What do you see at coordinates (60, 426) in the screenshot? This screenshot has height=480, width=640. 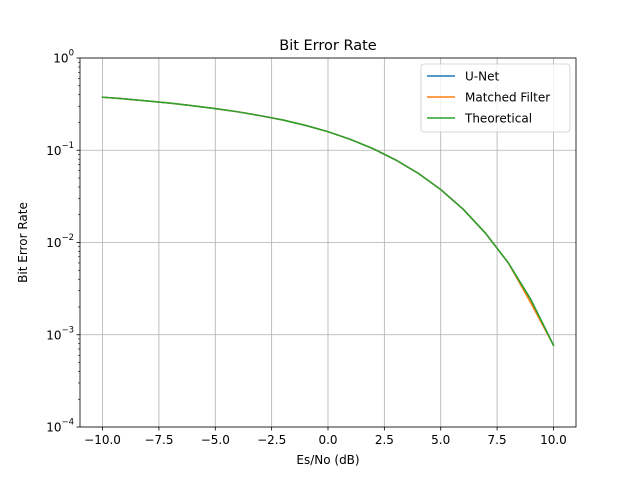 I see `y-tick-label: 10⁻⁴` at bounding box center [60, 426].